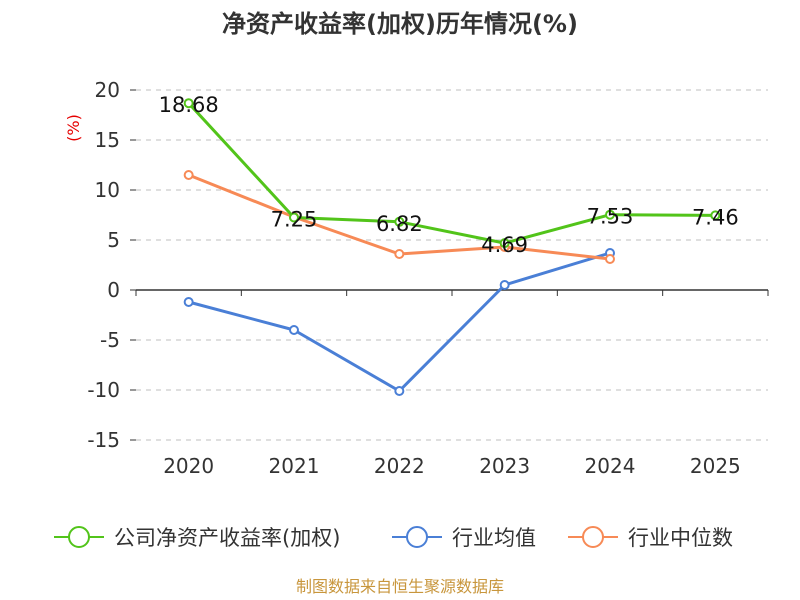 This screenshot has height=600, width=800. I want to click on data-label: 7.46, so click(715, 217).